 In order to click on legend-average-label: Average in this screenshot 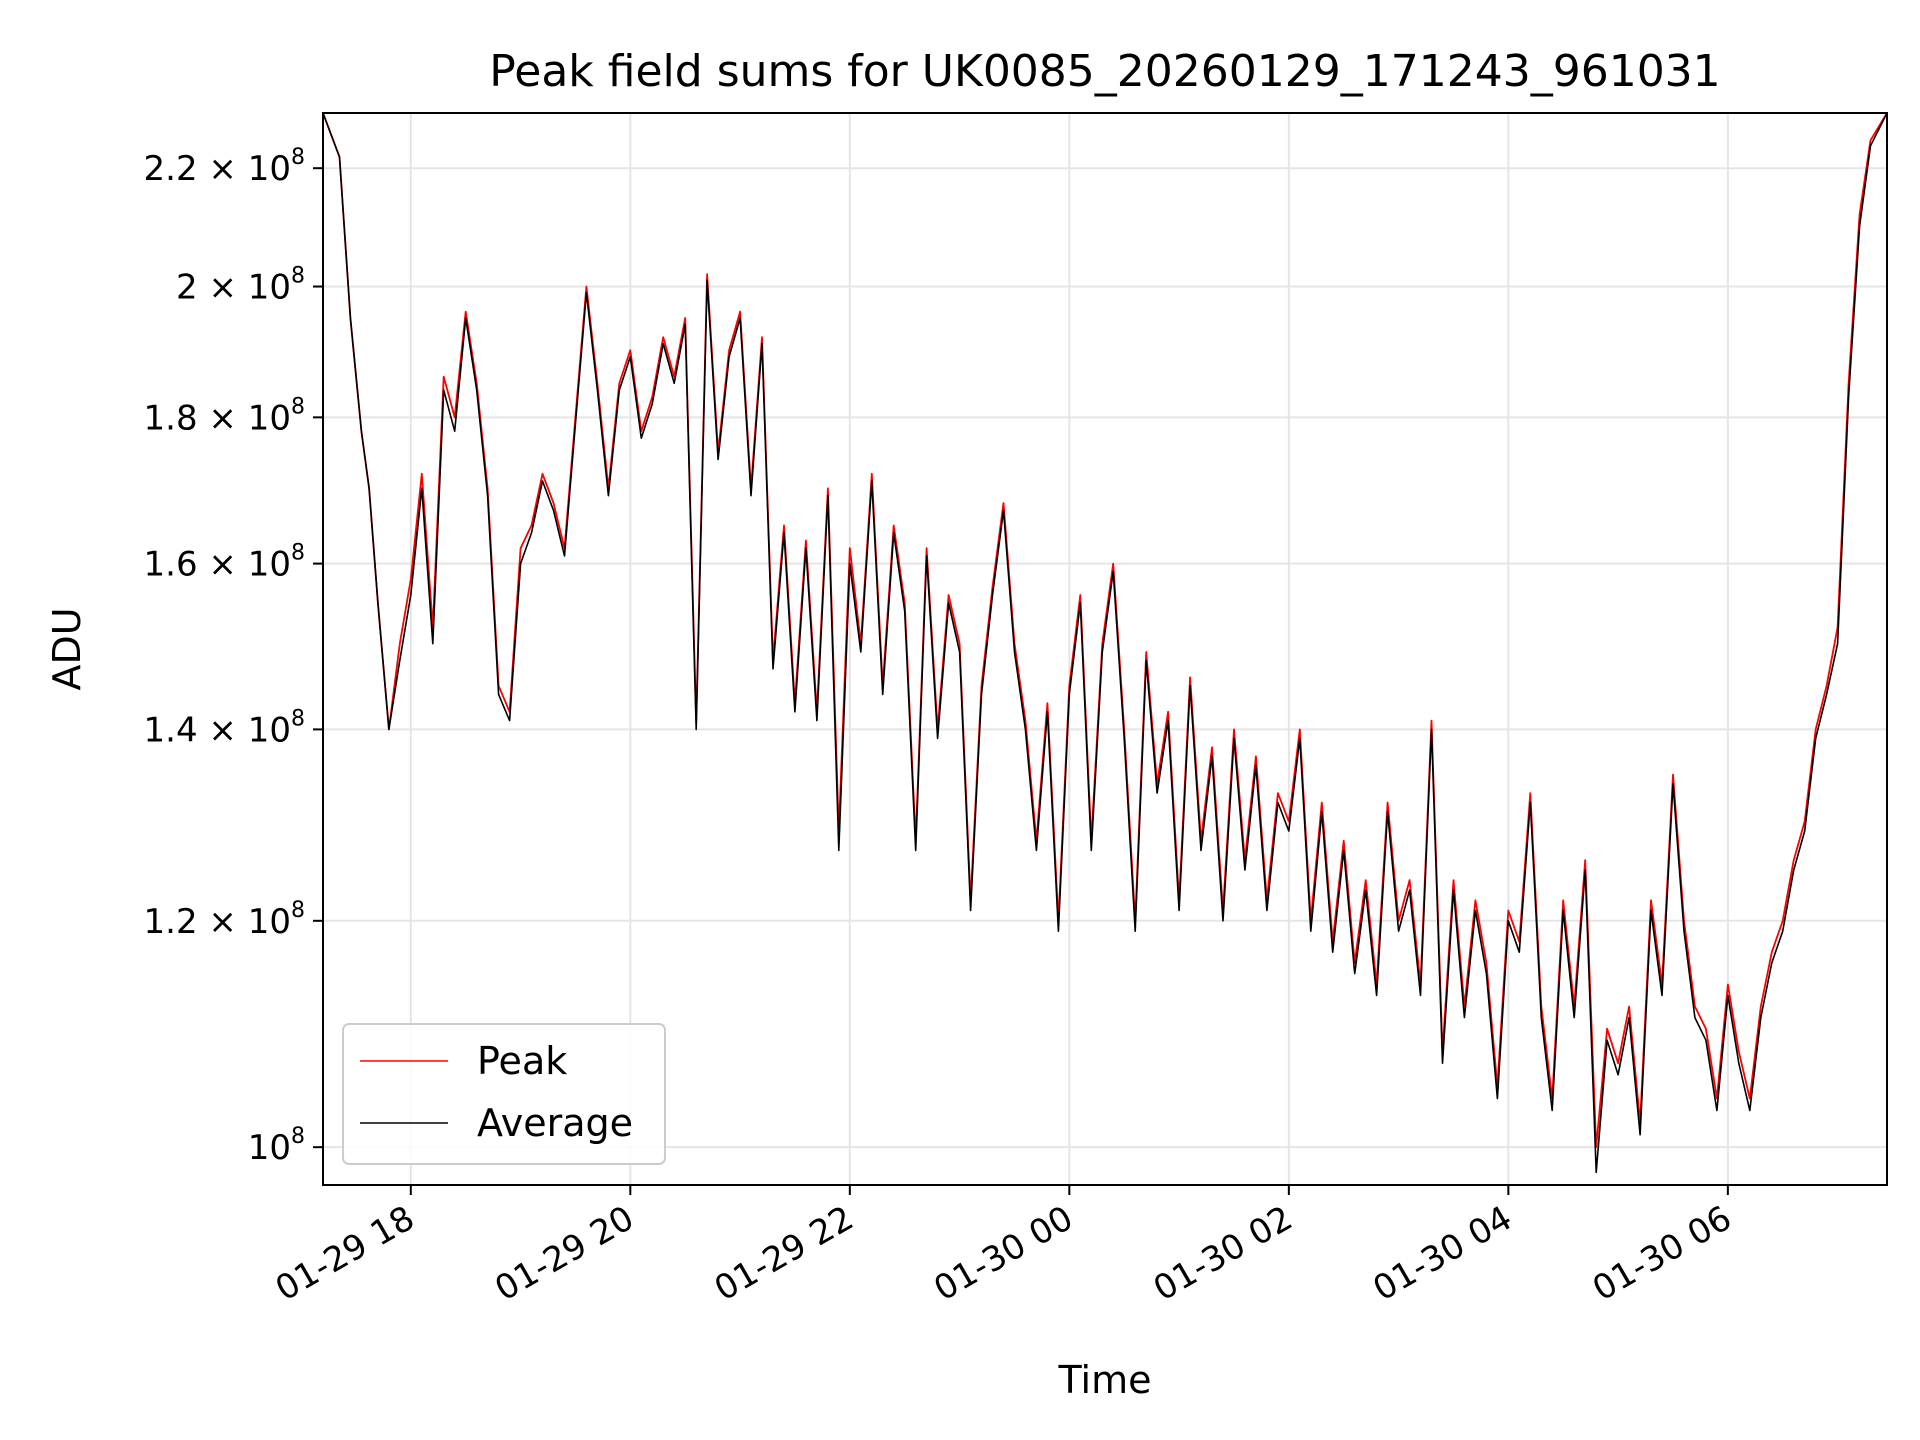, I will do `click(555, 1123)`.